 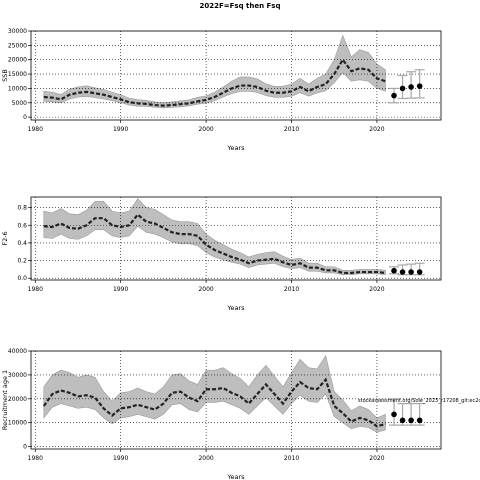 What do you see at coordinates (5, 75) in the screenshot?
I see `y-axis-label: SSB` at bounding box center [5, 75].